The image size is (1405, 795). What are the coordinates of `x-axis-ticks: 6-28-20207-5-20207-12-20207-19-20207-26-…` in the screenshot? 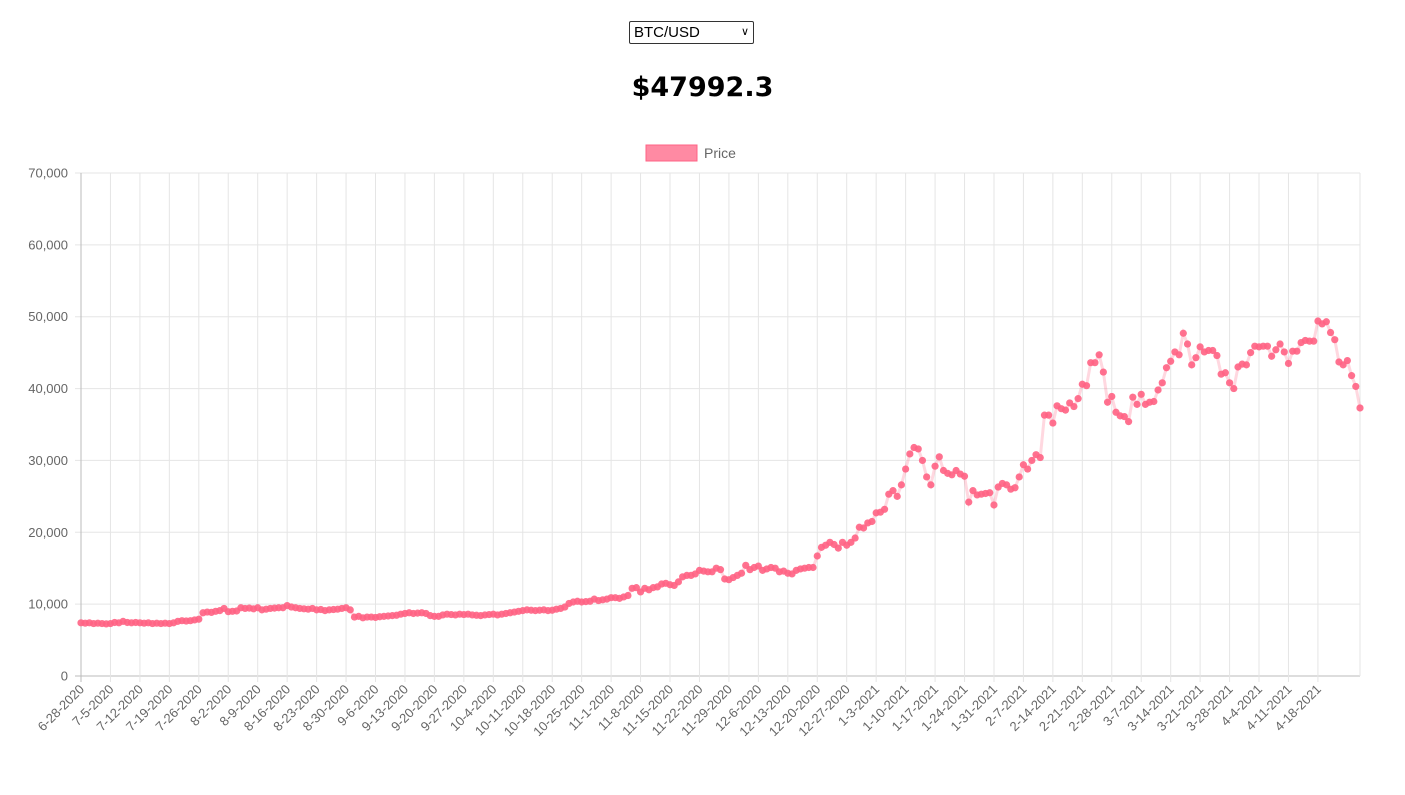 It's located at (679, 711).